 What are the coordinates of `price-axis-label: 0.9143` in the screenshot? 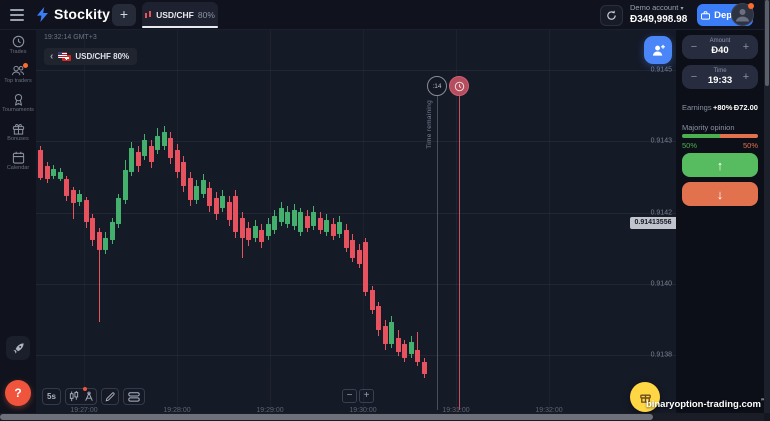 It's located at (661, 141).